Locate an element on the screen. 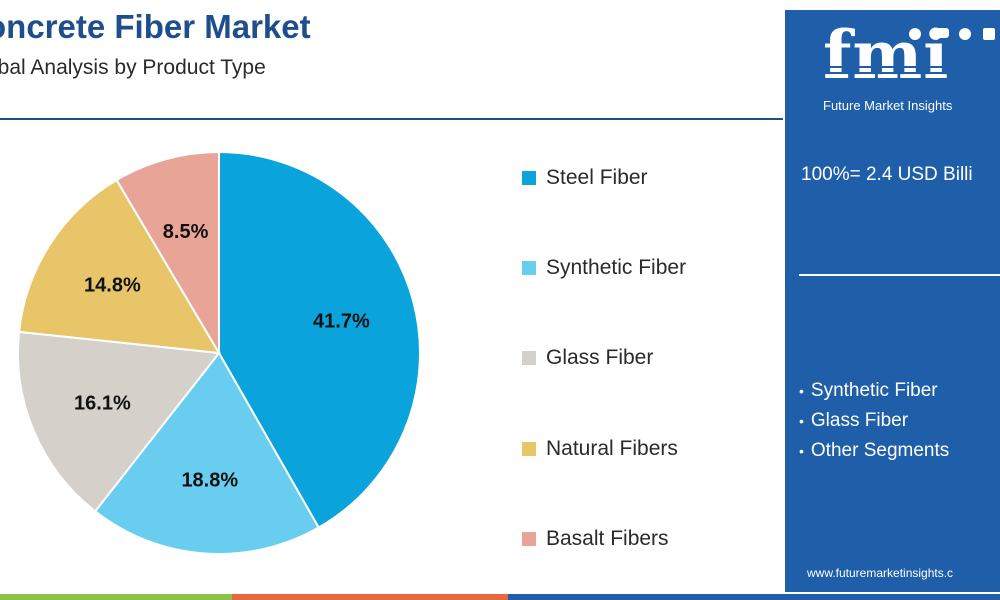 This screenshot has height=600, width=1000. legend-item: Natural Fibers is located at coordinates (600, 449).